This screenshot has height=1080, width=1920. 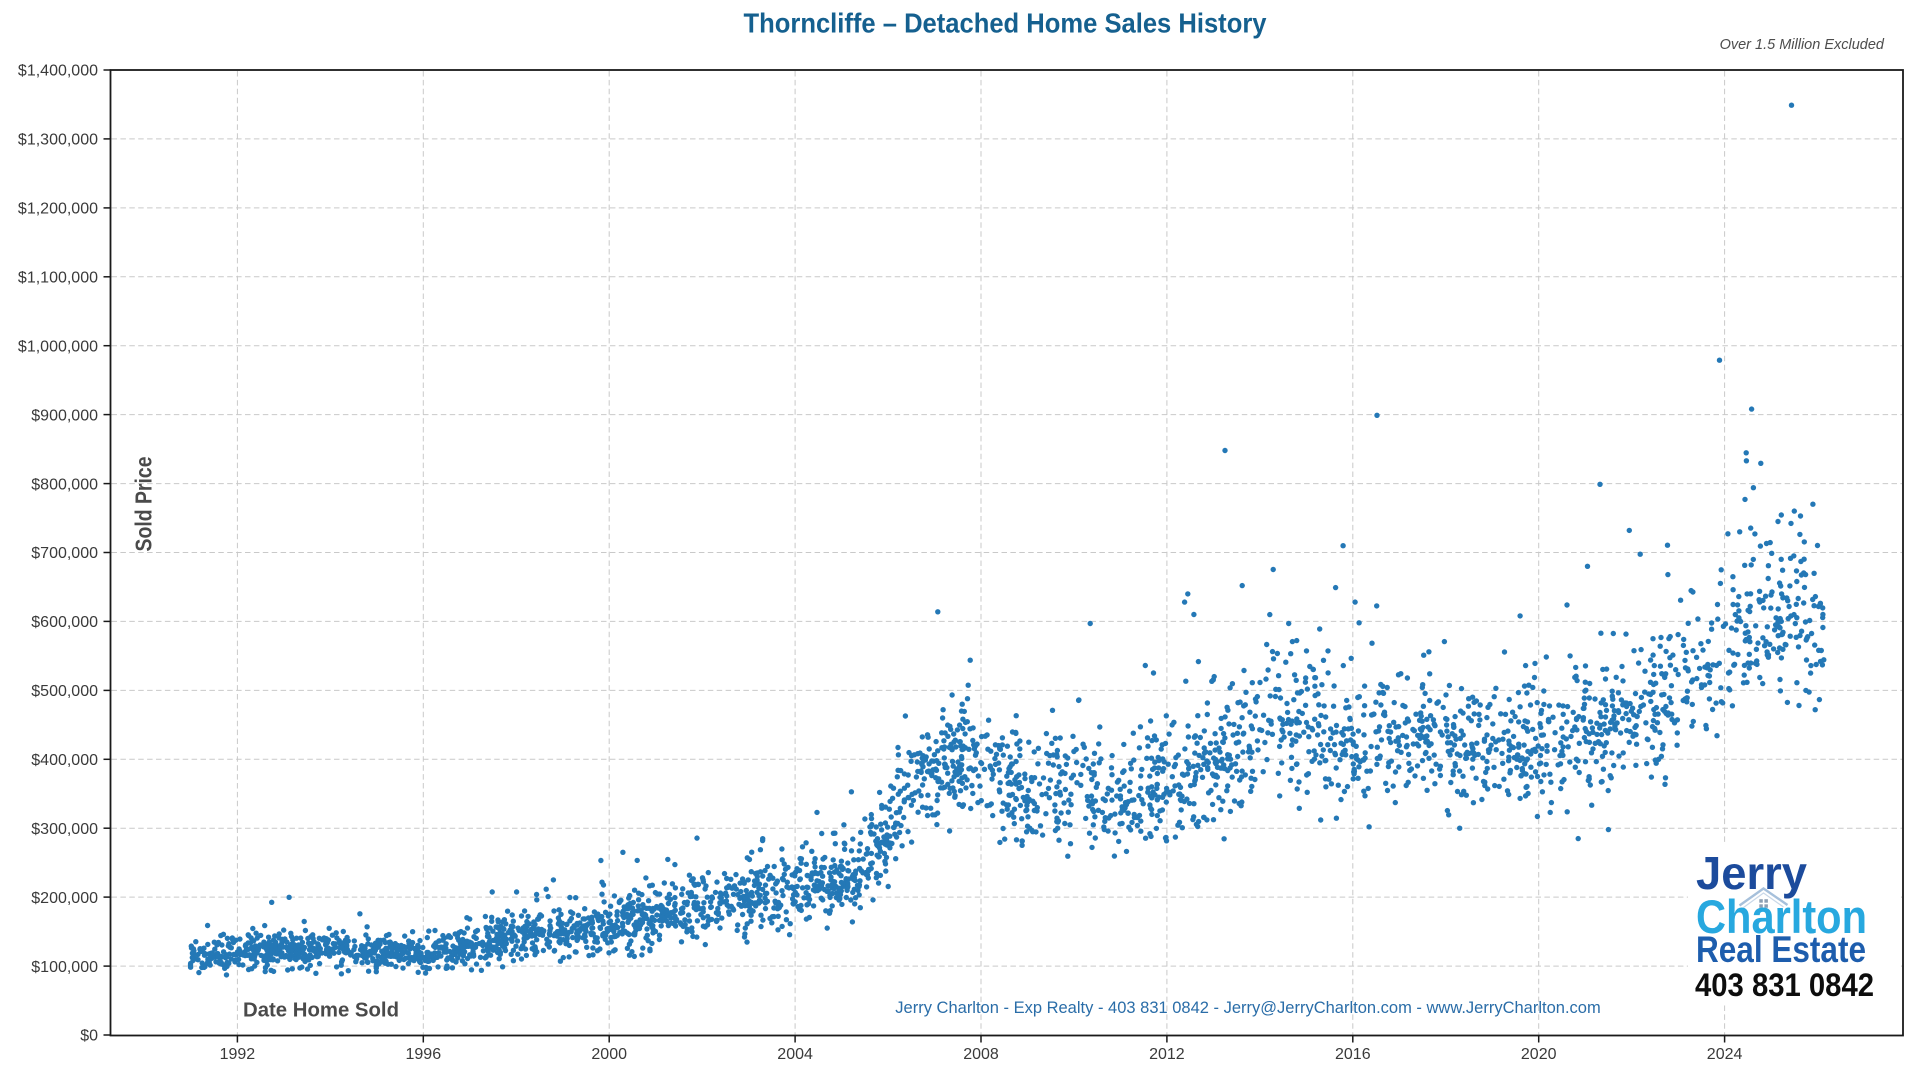 What do you see at coordinates (64, 484) in the screenshot?
I see `svg-text: $800,000` at bounding box center [64, 484].